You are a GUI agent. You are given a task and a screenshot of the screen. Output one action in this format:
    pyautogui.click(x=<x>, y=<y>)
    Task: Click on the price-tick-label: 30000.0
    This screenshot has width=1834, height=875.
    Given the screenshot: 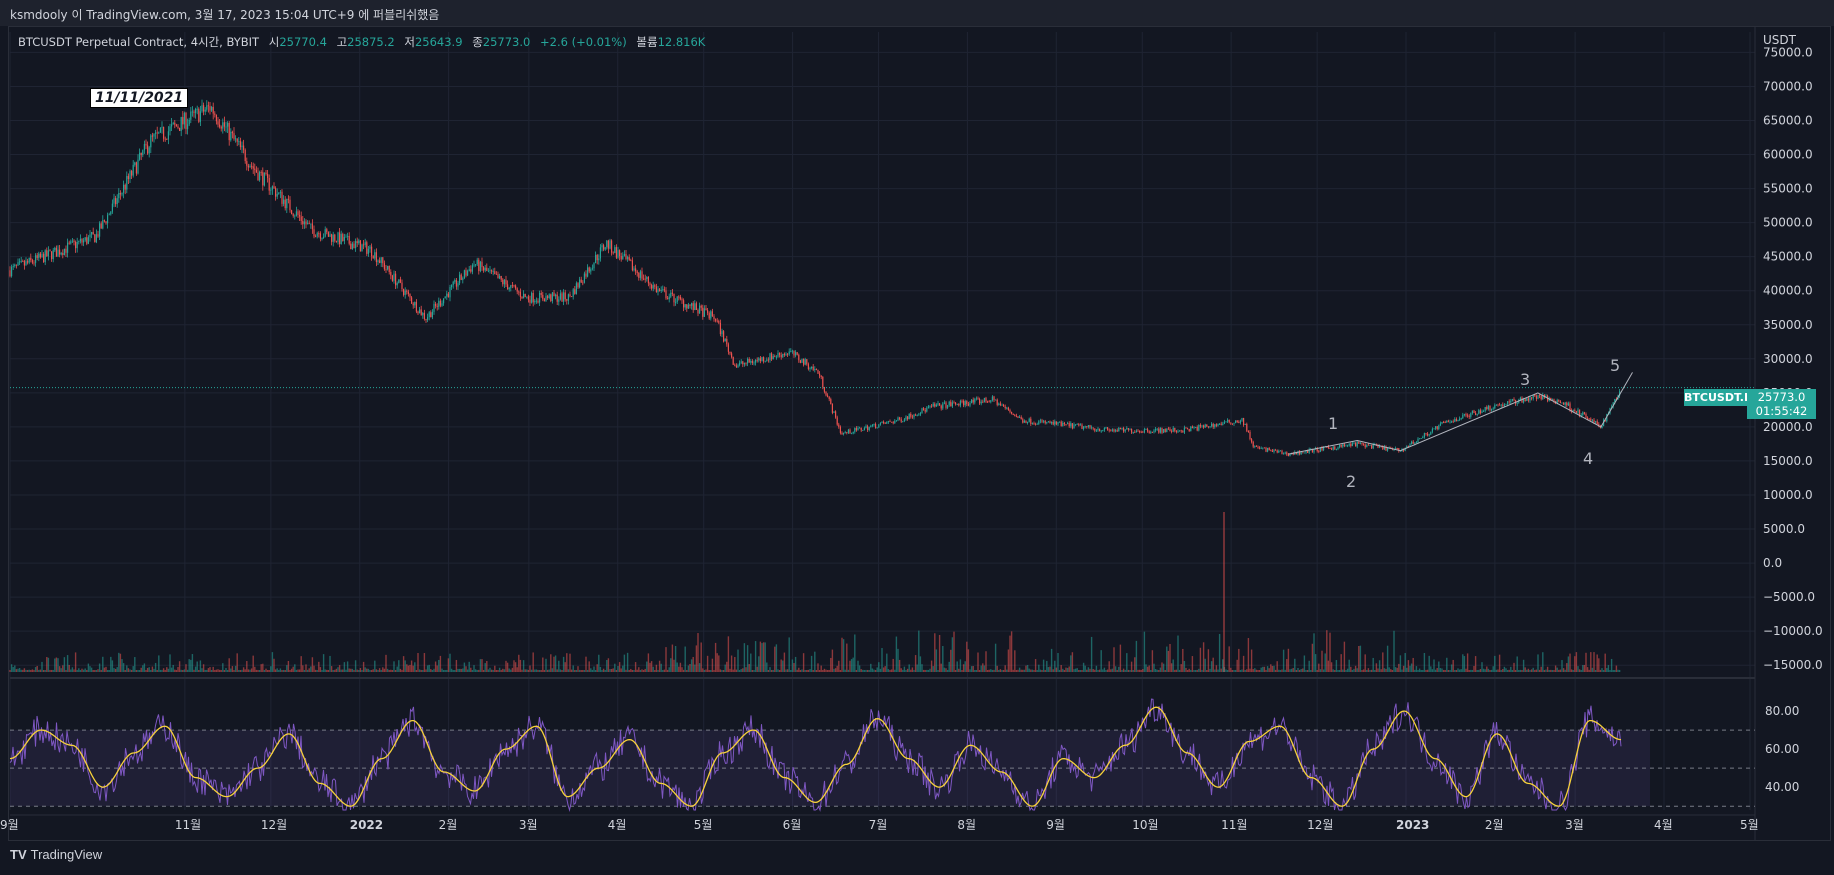 What is the action you would take?
    pyautogui.click(x=1788, y=359)
    